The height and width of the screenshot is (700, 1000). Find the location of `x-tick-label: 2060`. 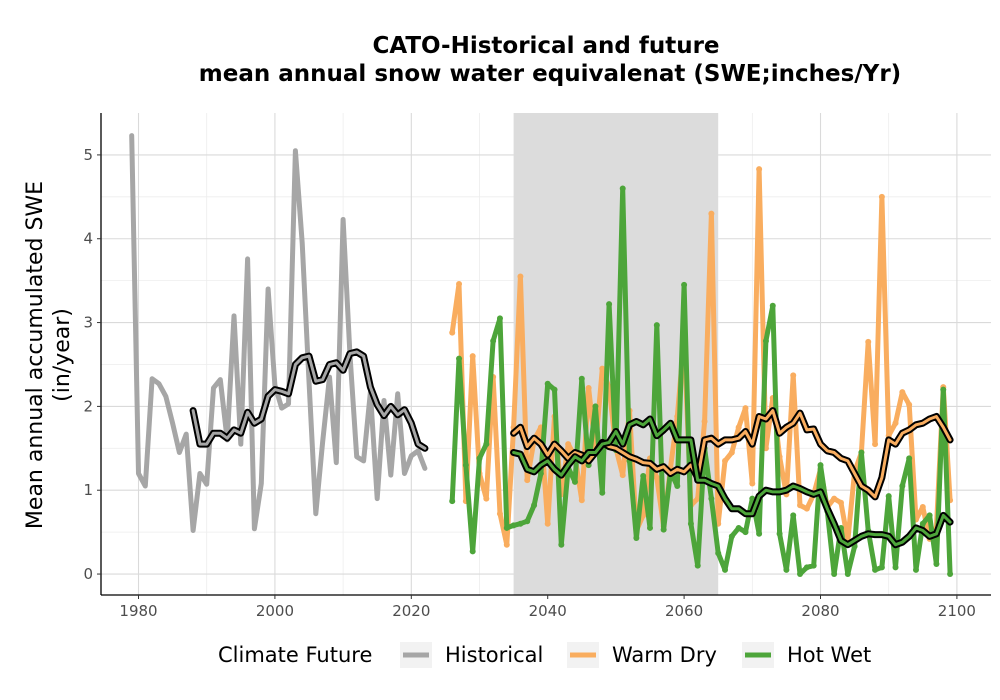

x-tick-label: 2060 is located at coordinates (684, 611).